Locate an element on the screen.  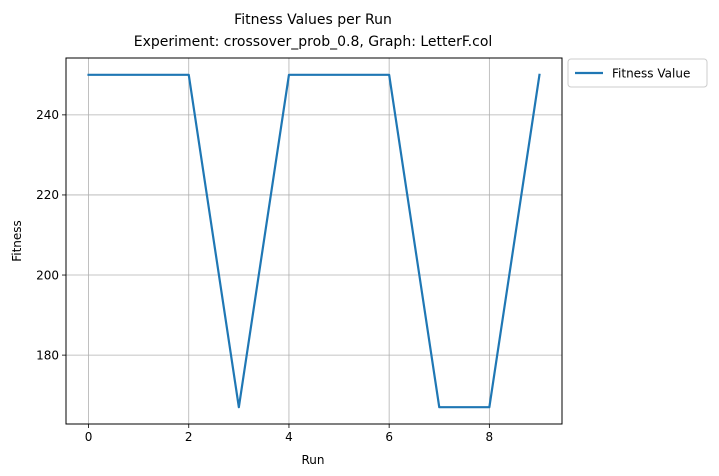
x-tick-label: 4 is located at coordinates (289, 437).